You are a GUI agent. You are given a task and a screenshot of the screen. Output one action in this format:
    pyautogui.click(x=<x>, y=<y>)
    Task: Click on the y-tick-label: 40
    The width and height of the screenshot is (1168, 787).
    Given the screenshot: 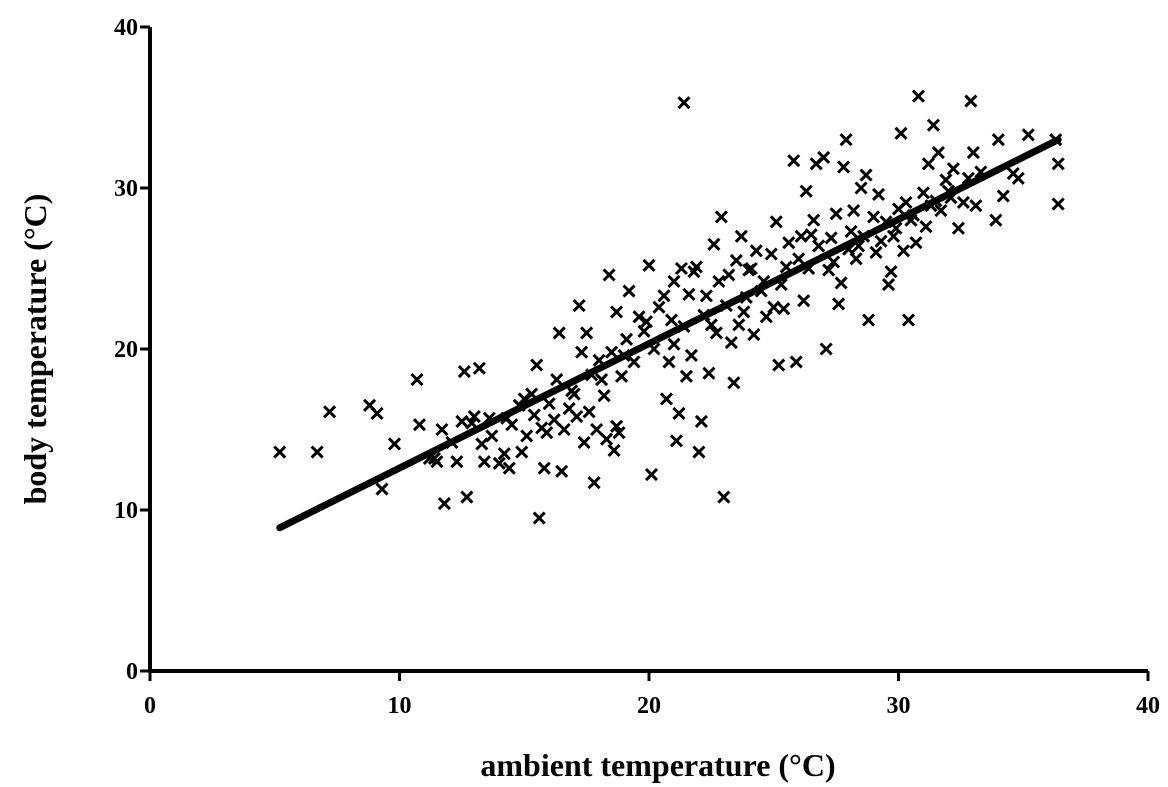 What is the action you would take?
    pyautogui.click(x=126, y=28)
    